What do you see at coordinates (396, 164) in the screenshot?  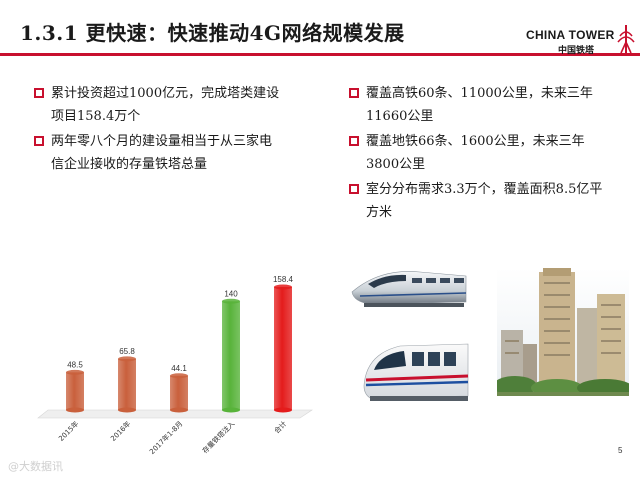 I see `bullet-line: 3800公里` at bounding box center [396, 164].